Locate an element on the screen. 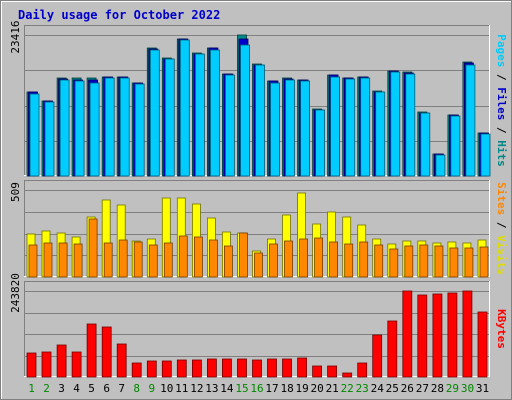 The image size is (512, 400). x-tick-label-5: 5 is located at coordinates (91, 388).